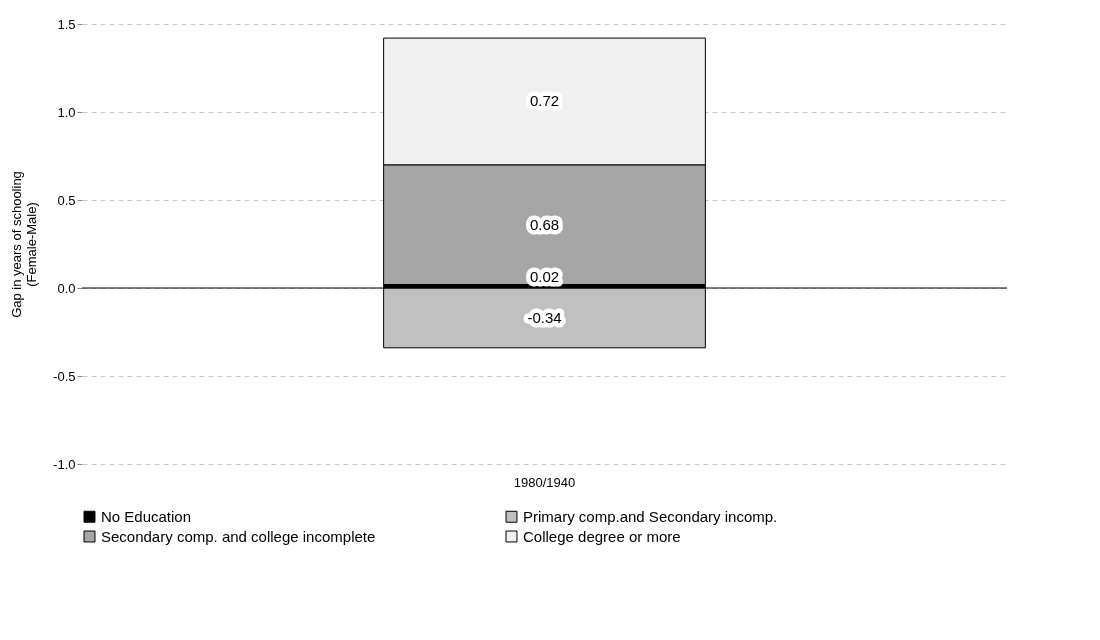  What do you see at coordinates (650, 516) in the screenshot?
I see `legend-label: Primary comp.and Secondary incomp.` at bounding box center [650, 516].